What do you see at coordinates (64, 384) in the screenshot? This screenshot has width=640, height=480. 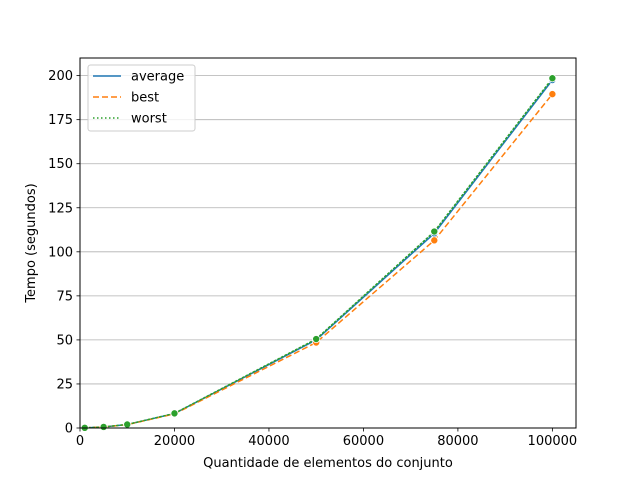 I see `y-tick-label: 25` at bounding box center [64, 384].